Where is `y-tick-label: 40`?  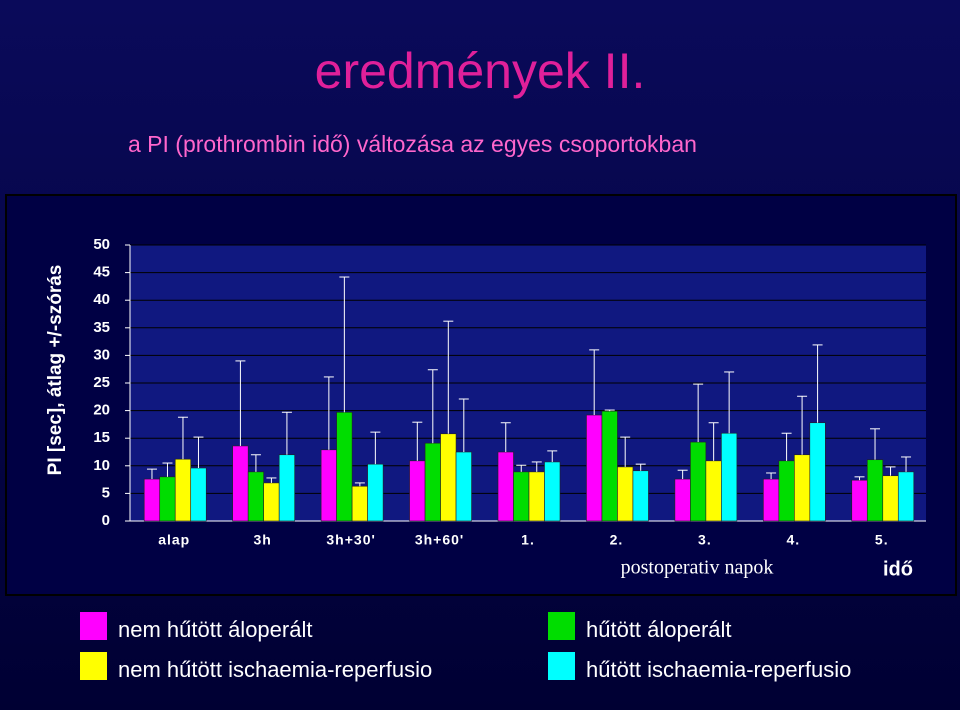 y-tick-label: 40 is located at coordinates (101, 299).